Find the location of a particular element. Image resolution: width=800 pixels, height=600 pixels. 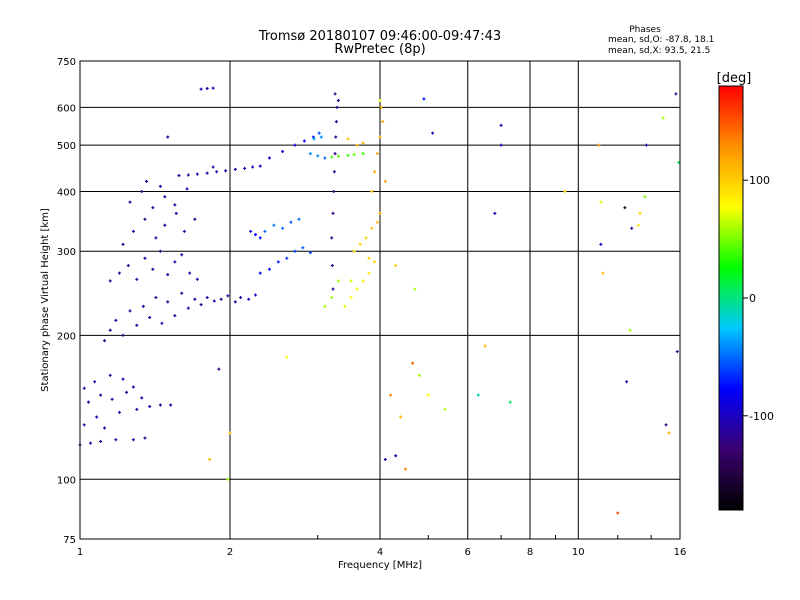

x-tick-label: 10 is located at coordinates (578, 552).